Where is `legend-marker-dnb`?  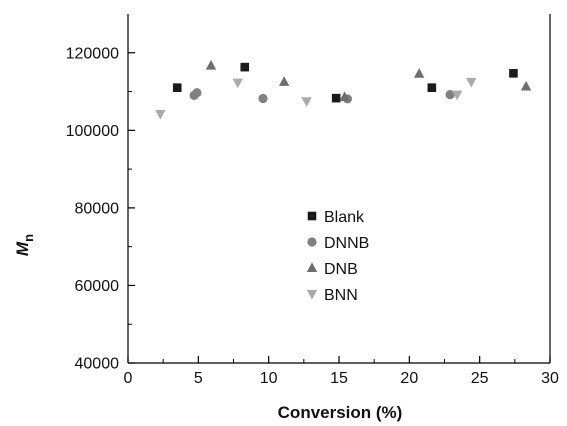 legend-marker-dnb is located at coordinates (312, 267).